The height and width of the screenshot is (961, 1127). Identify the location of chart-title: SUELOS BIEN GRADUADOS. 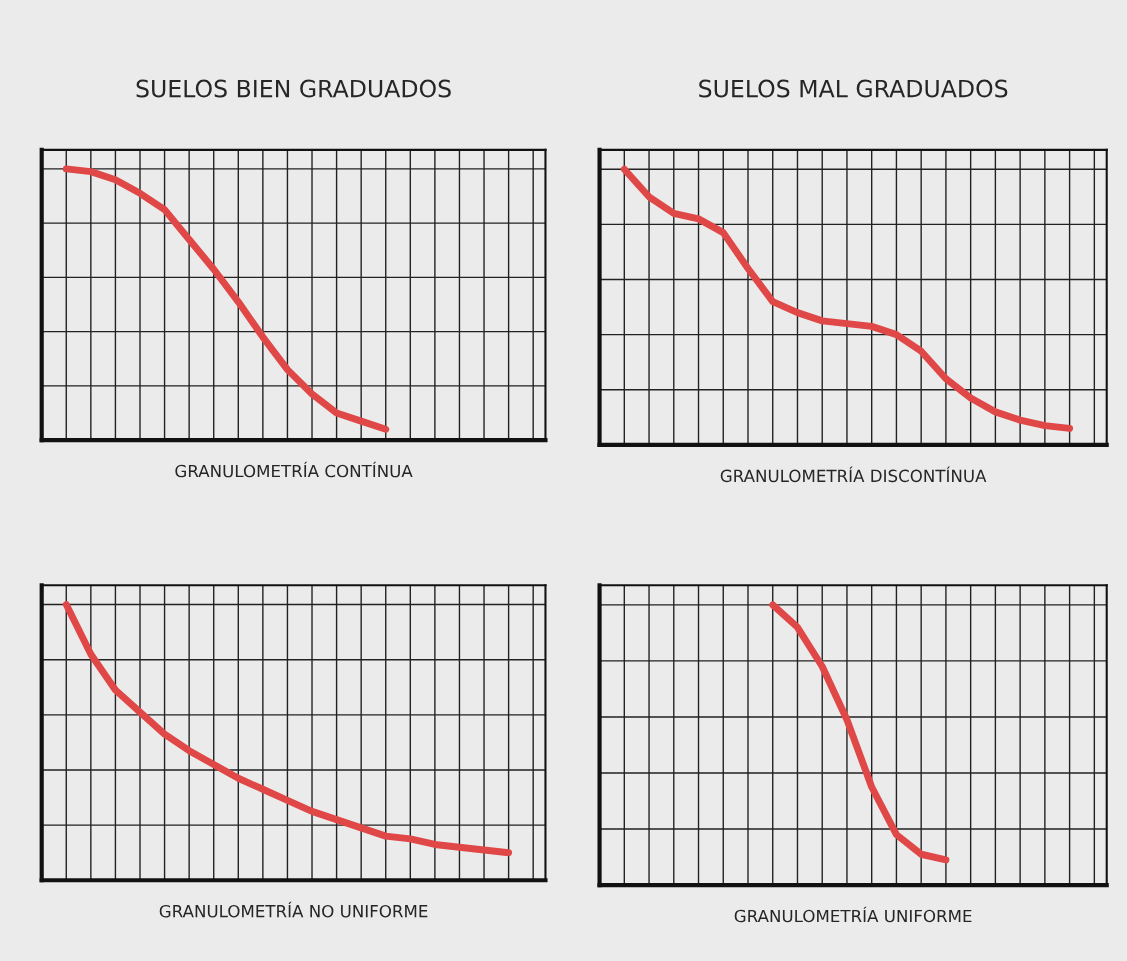
(293, 88).